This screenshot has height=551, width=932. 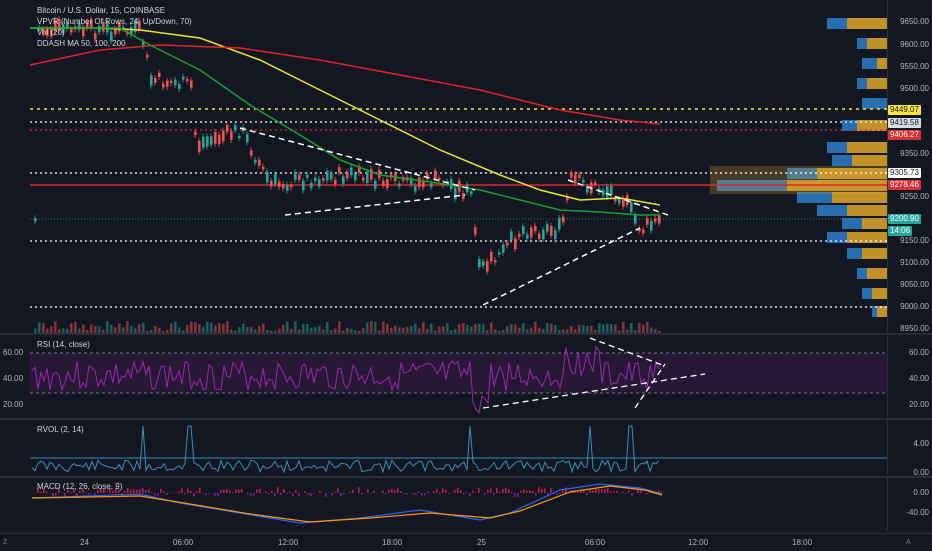 I want to click on macd-indicator-label: MACD (12, 26, close, 9), so click(x=79, y=486).